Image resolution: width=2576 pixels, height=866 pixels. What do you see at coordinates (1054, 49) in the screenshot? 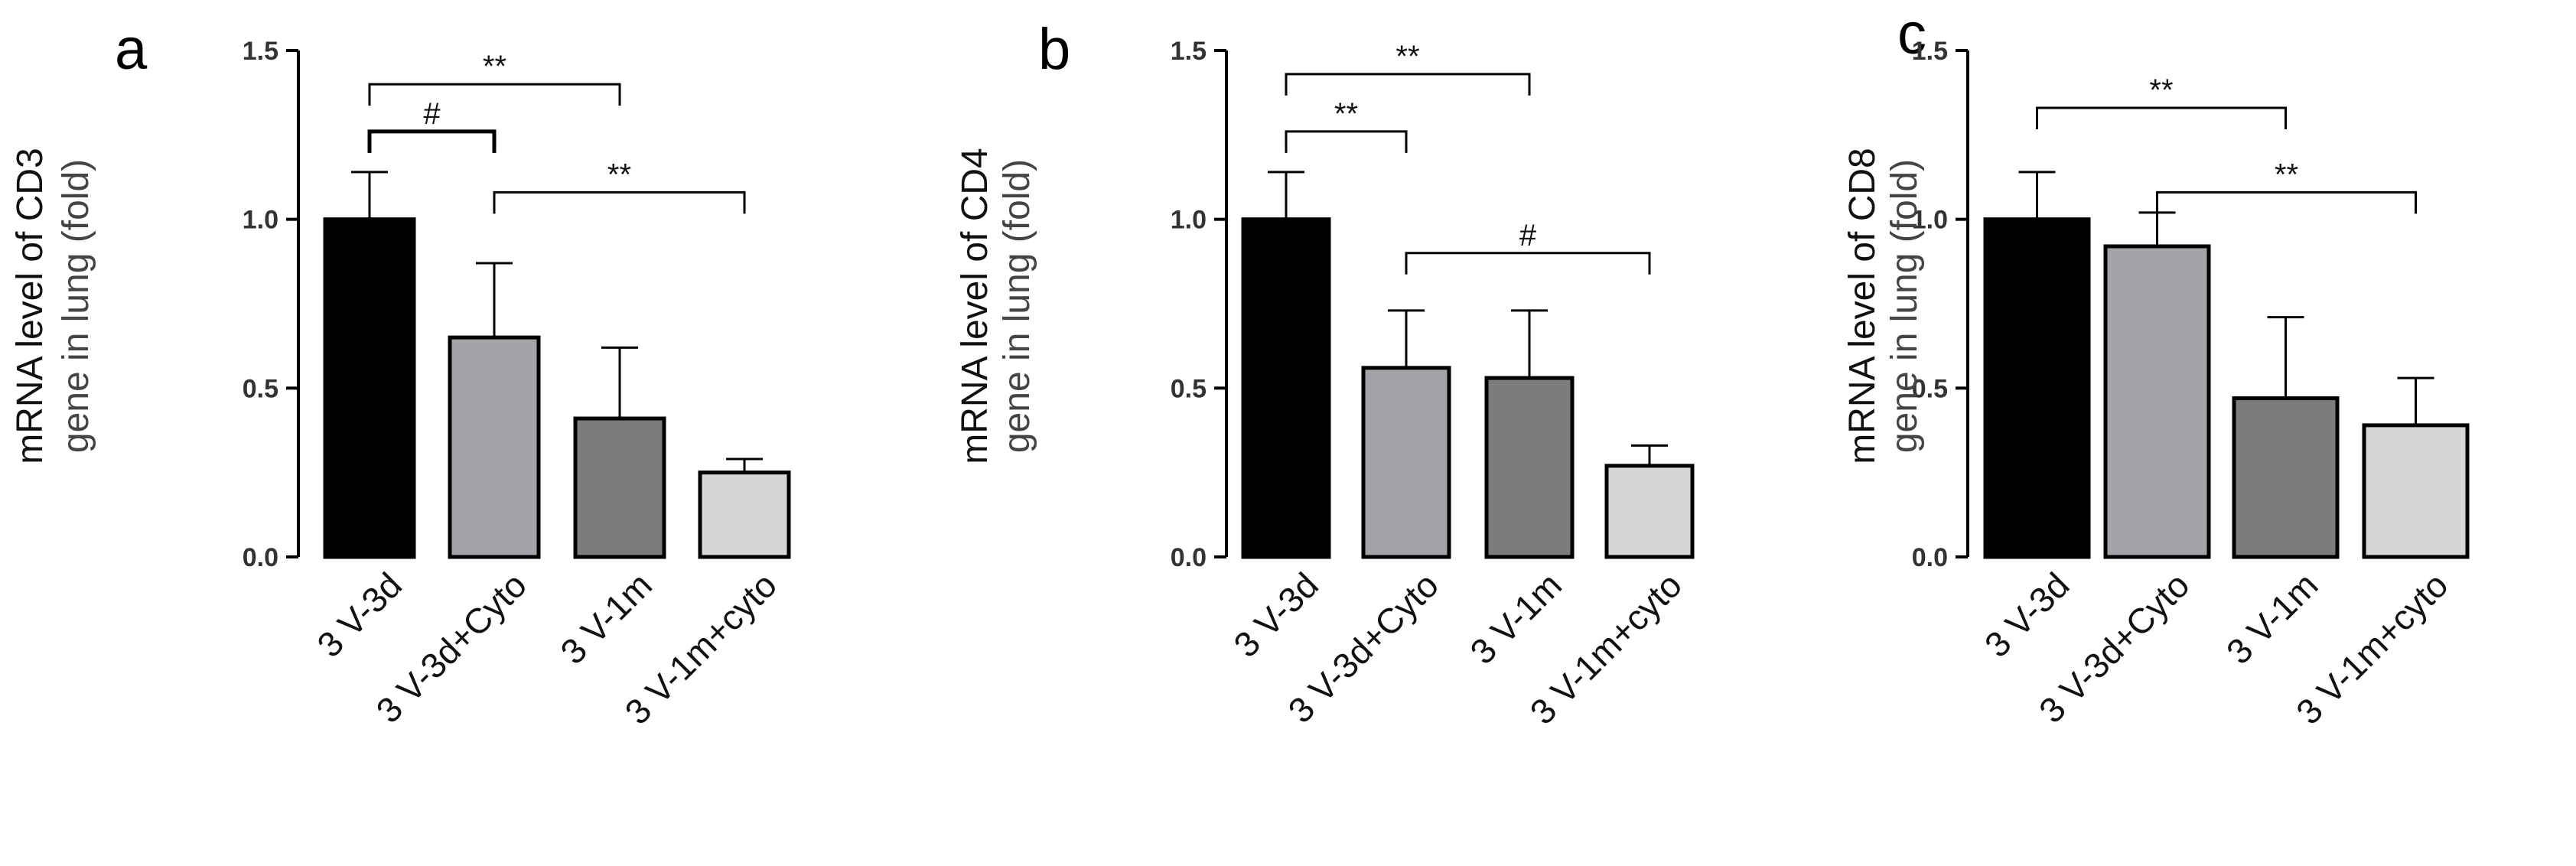
I see `panel-label: b` at bounding box center [1054, 49].